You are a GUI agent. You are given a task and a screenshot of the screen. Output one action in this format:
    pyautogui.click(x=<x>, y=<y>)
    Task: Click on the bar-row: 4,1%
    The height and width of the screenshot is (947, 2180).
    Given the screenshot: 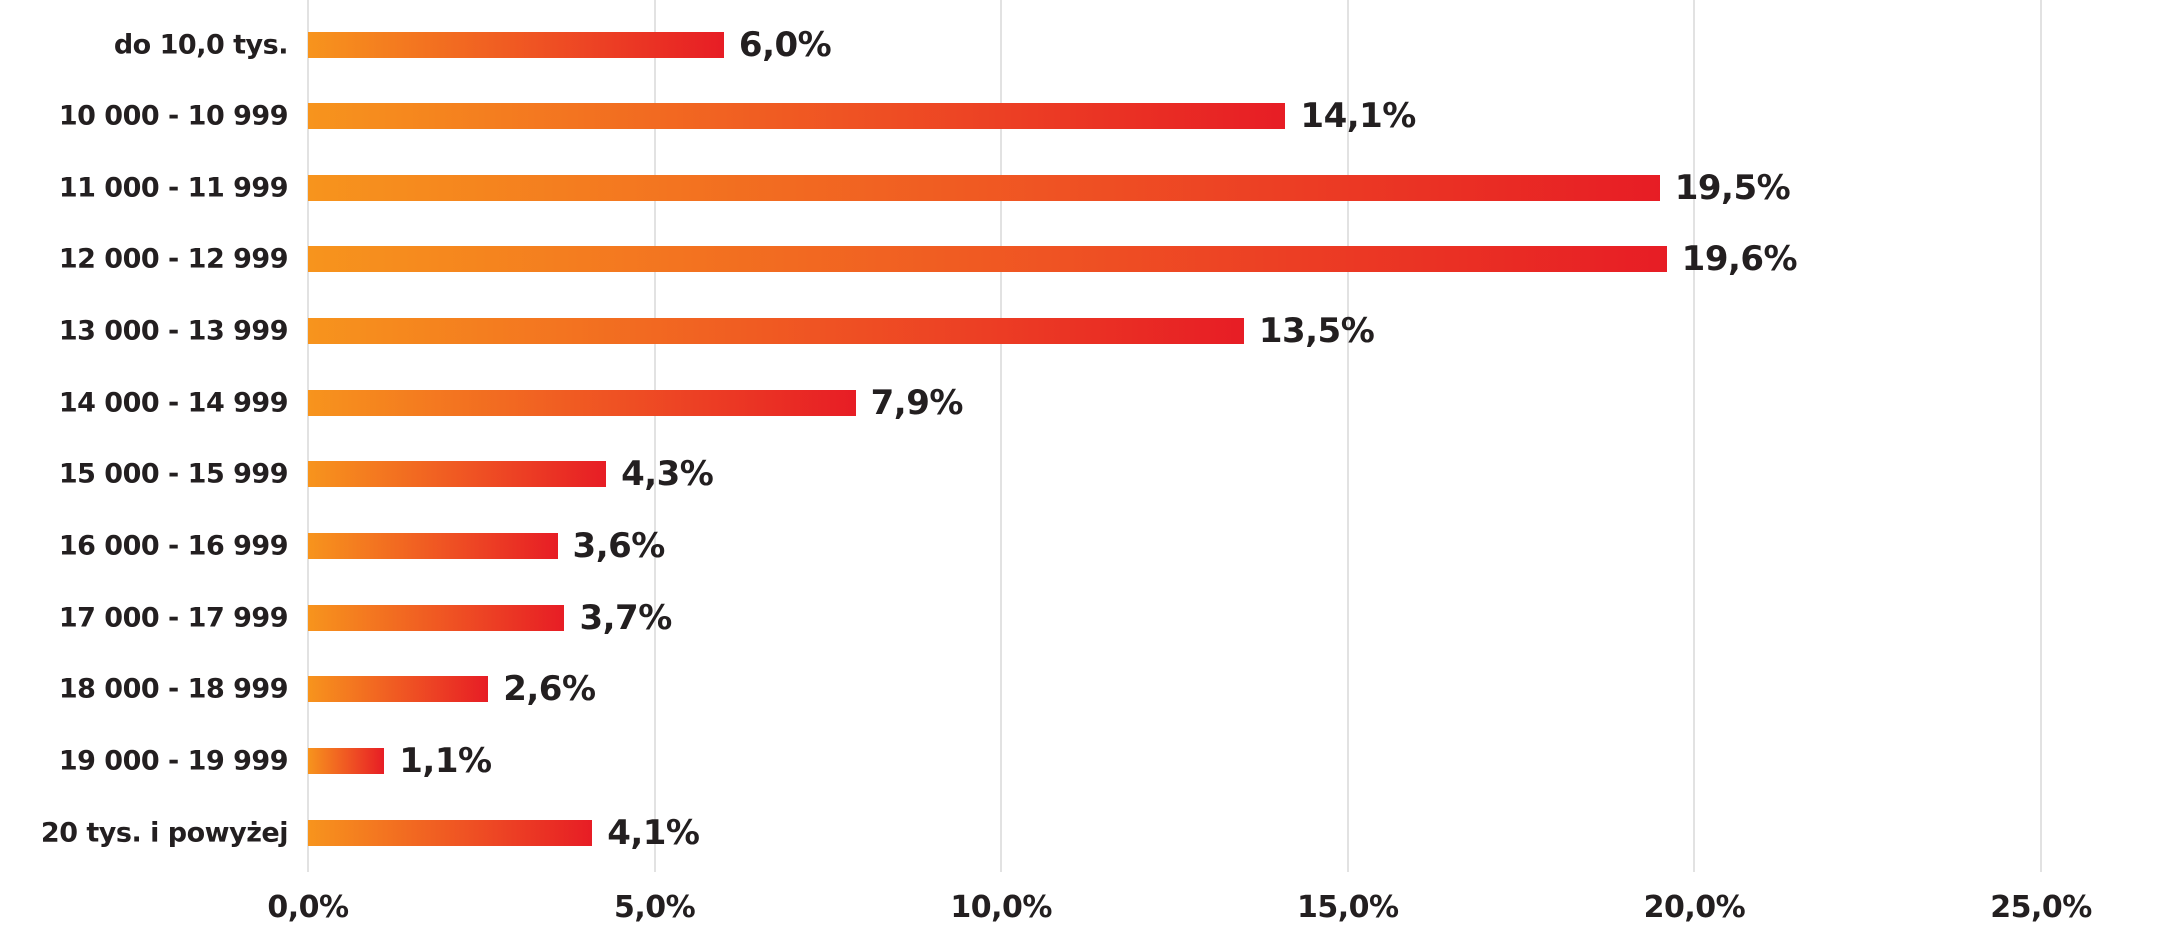 What is the action you would take?
    pyautogui.click(x=1174, y=832)
    